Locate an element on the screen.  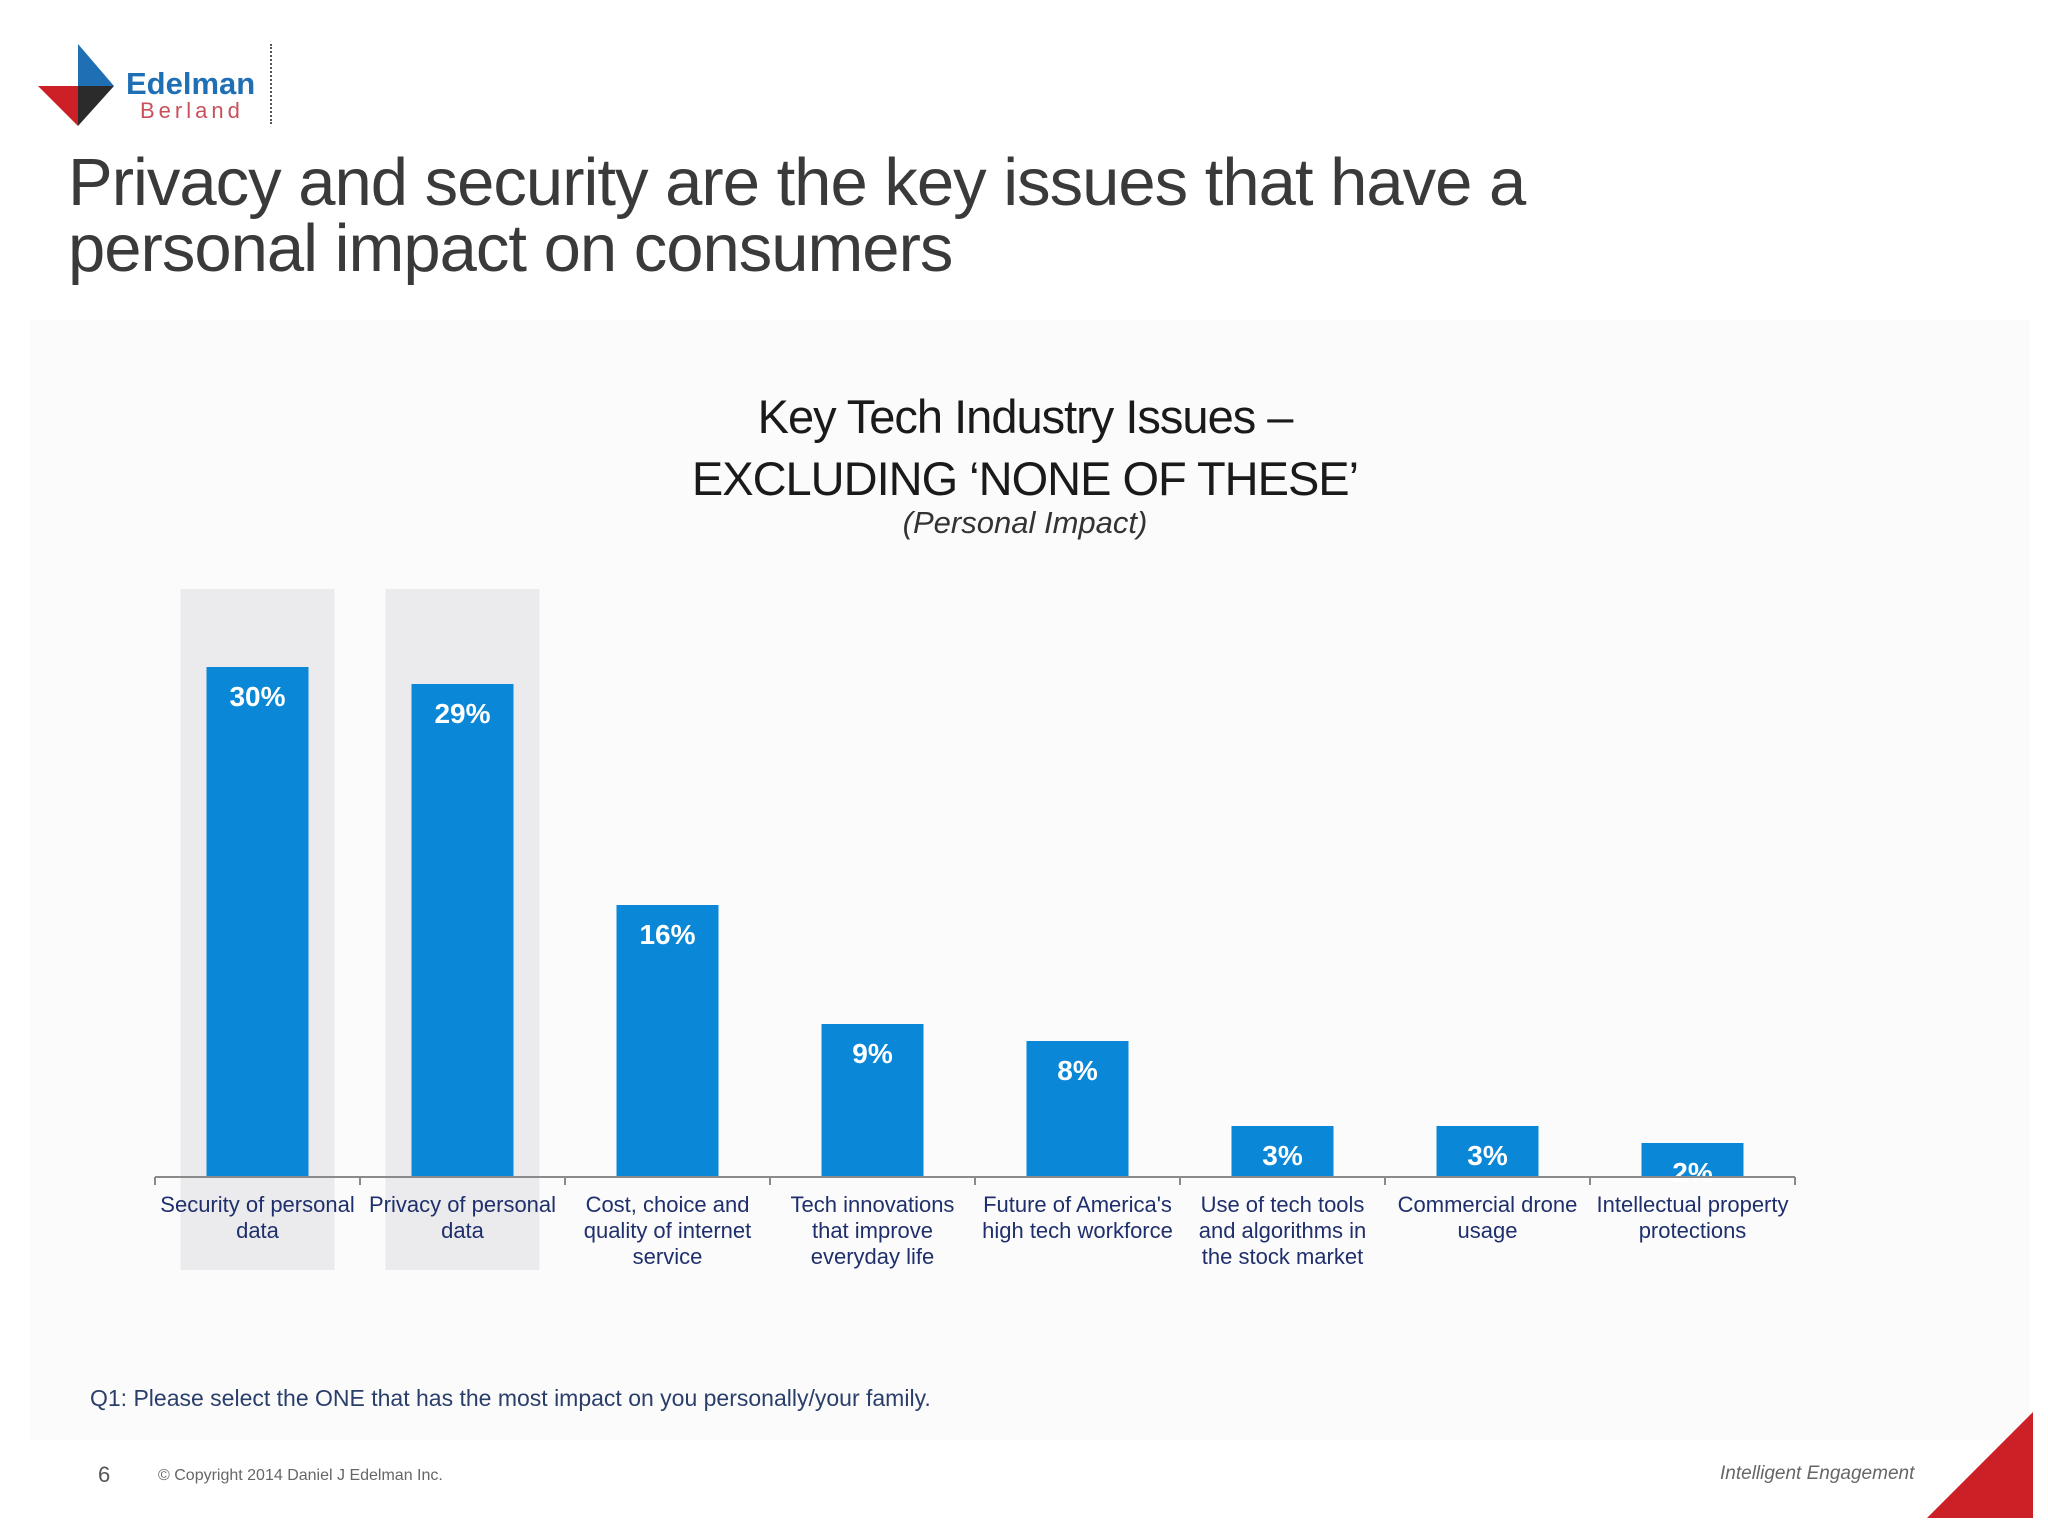
page-number: 6 is located at coordinates (104, 1474).